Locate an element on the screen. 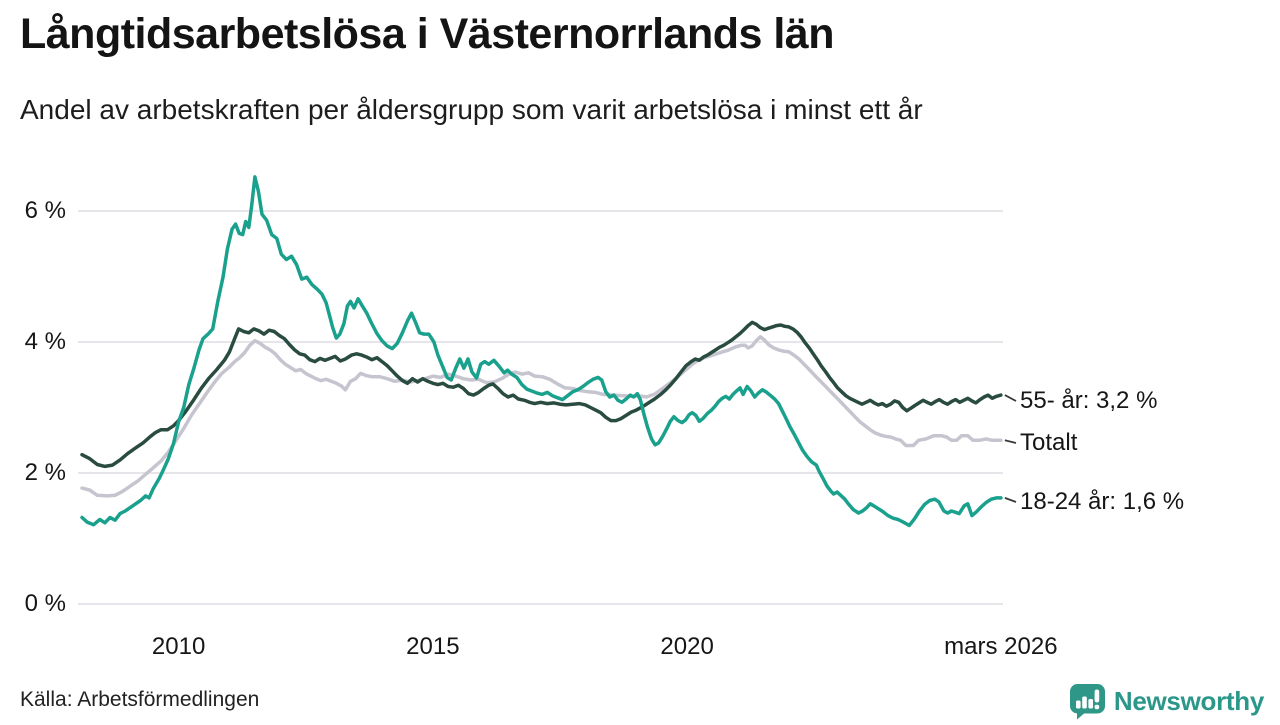 The width and height of the screenshot is (1280, 725). y-axis-tick-label: 6 % is located at coordinates (45, 210).